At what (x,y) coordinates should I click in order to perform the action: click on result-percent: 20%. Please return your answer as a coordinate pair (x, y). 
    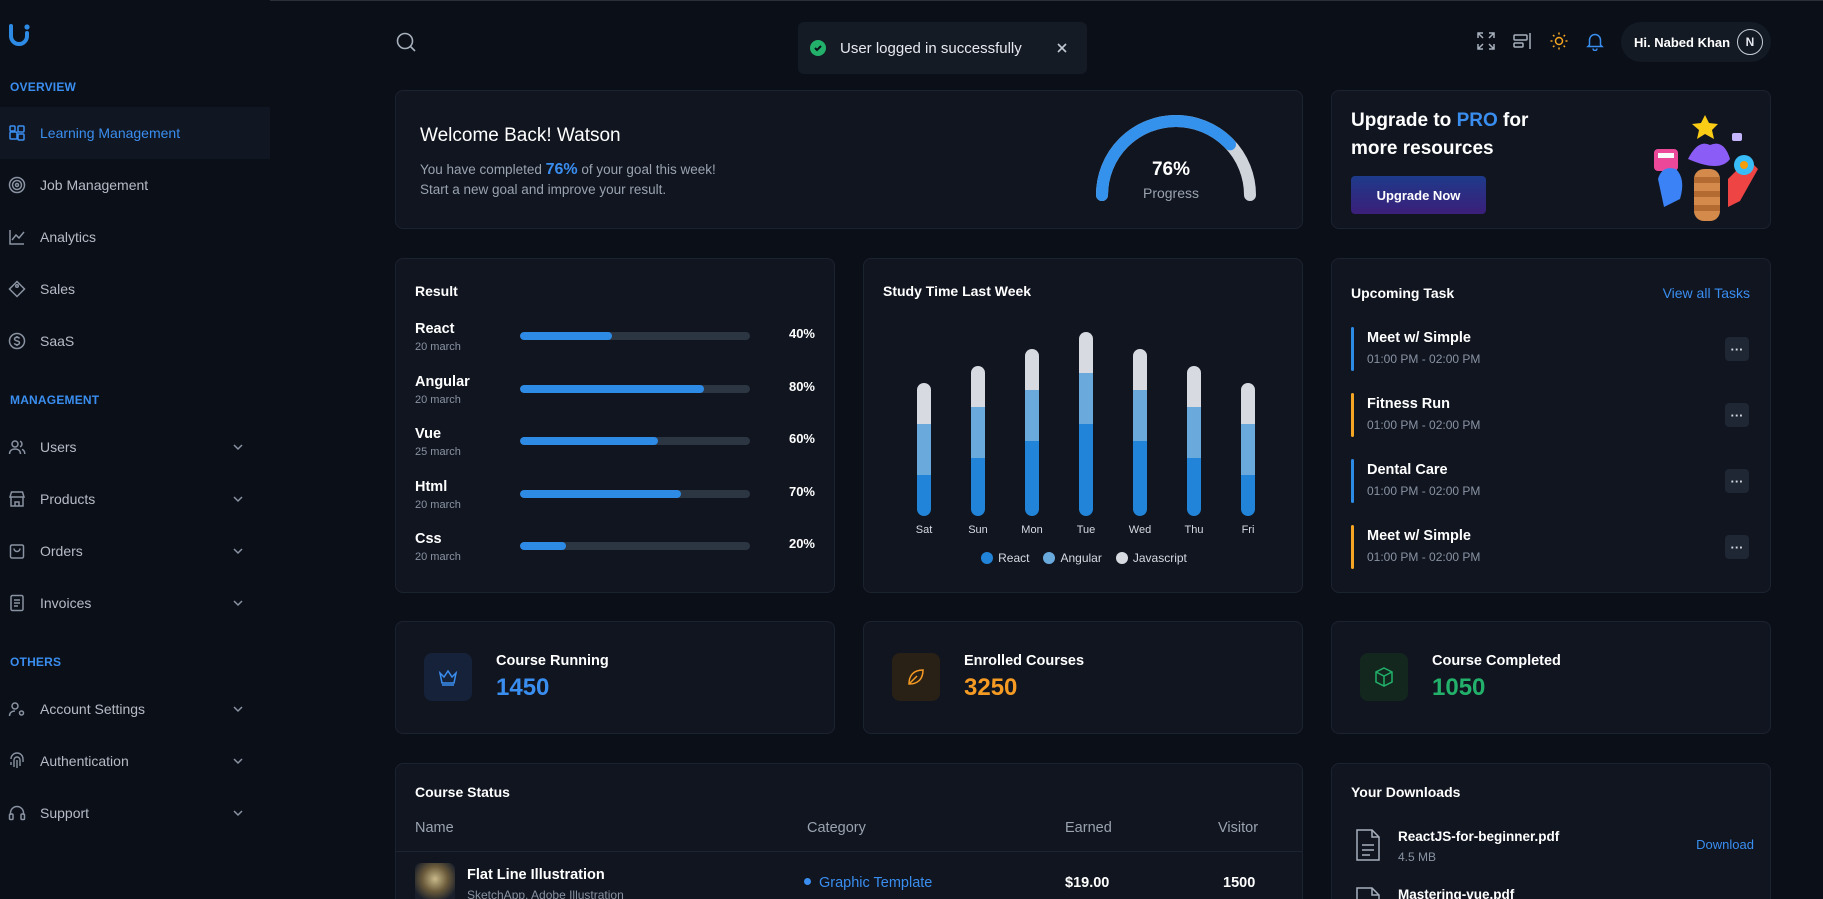
    Looking at the image, I should click on (801, 543).